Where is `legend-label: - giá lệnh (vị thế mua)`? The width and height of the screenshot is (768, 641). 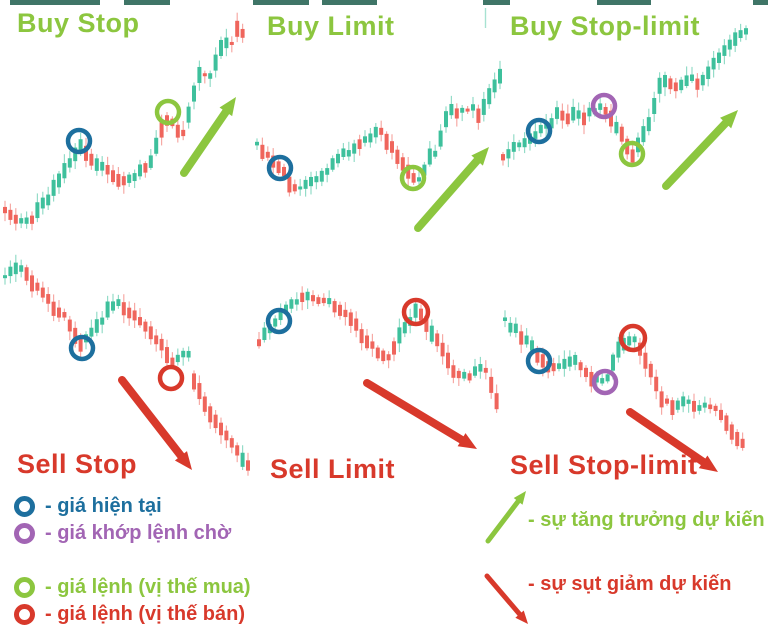 legend-label: - giá lệnh (vị thế mua) is located at coordinates (148, 587).